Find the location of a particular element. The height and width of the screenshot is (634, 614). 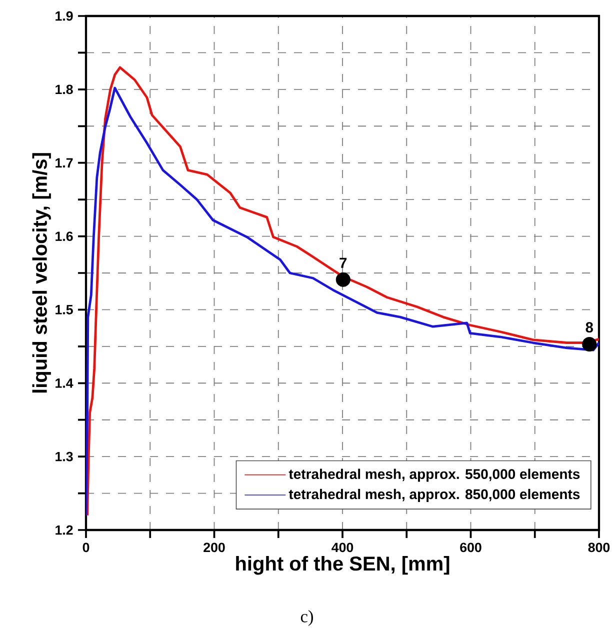

y-tick-label: 1.8 is located at coordinates (64, 89).